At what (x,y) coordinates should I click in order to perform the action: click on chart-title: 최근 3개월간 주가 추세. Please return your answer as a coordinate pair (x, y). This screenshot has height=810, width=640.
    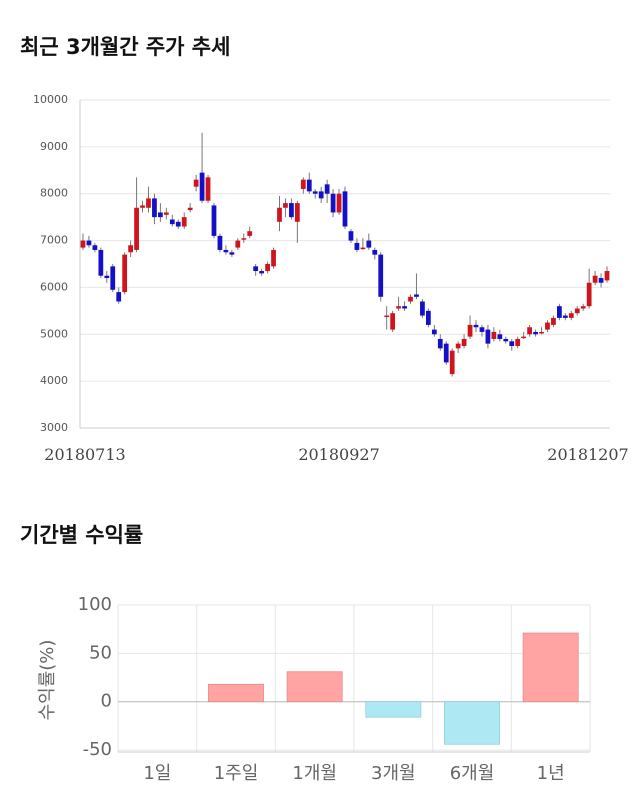
    Looking at the image, I should click on (125, 47).